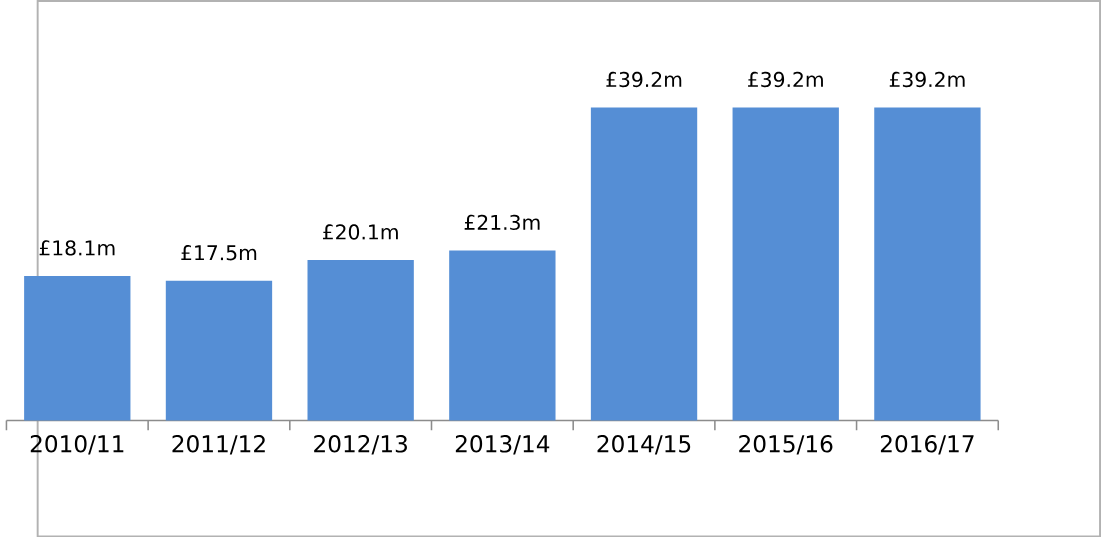  What do you see at coordinates (360, 232) in the screenshot?
I see `data-label: £20.1m` at bounding box center [360, 232].